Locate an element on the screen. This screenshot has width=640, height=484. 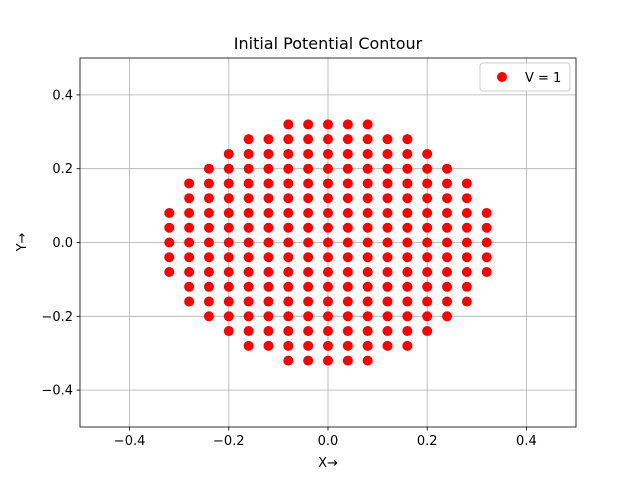
y-tick-label: 0.4 is located at coordinates (62, 95).